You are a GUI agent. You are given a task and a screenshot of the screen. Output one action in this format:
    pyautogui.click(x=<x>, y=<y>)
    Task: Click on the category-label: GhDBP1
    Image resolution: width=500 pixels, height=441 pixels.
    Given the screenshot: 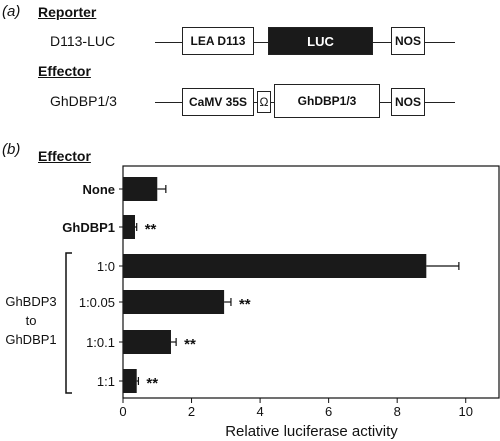 What is the action you would take?
    pyautogui.click(x=88, y=227)
    